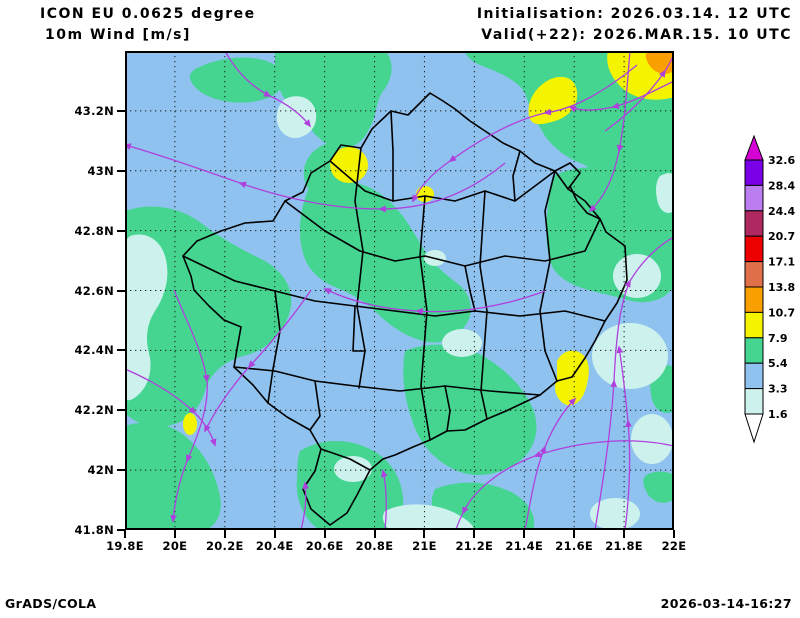 Image resolution: width=800 pixels, height=618 pixels. What do you see at coordinates (524, 546) in the screenshot?
I see `lon-tick-label: 21.4E` at bounding box center [524, 546].